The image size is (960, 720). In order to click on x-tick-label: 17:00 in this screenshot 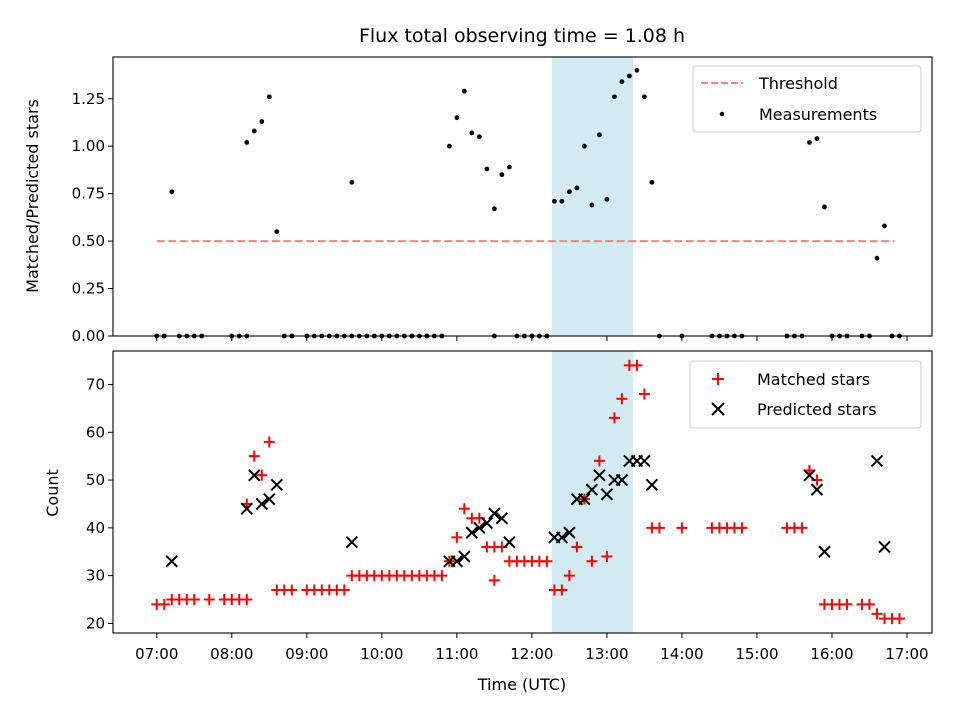, I will do `click(906, 654)`.